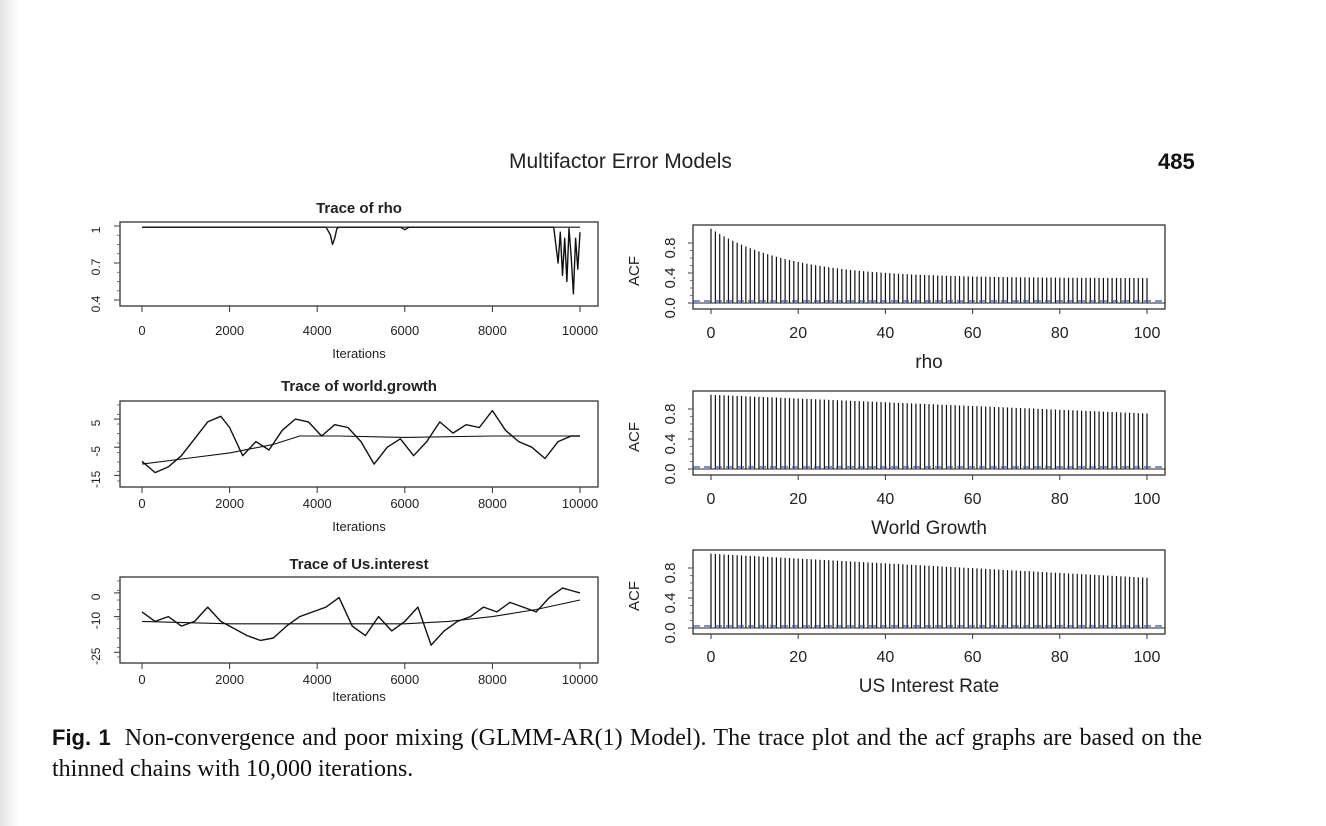 This screenshot has width=1326, height=826. I want to click on page-number: 485, so click(1176, 161).